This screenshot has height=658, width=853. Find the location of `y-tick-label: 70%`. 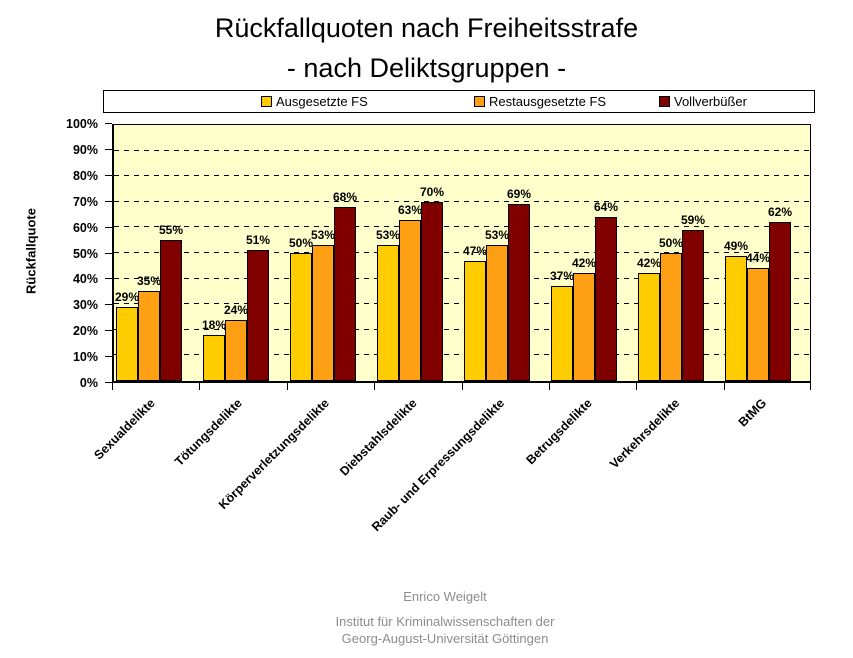

y-tick-label: 70% is located at coordinates (85, 201).